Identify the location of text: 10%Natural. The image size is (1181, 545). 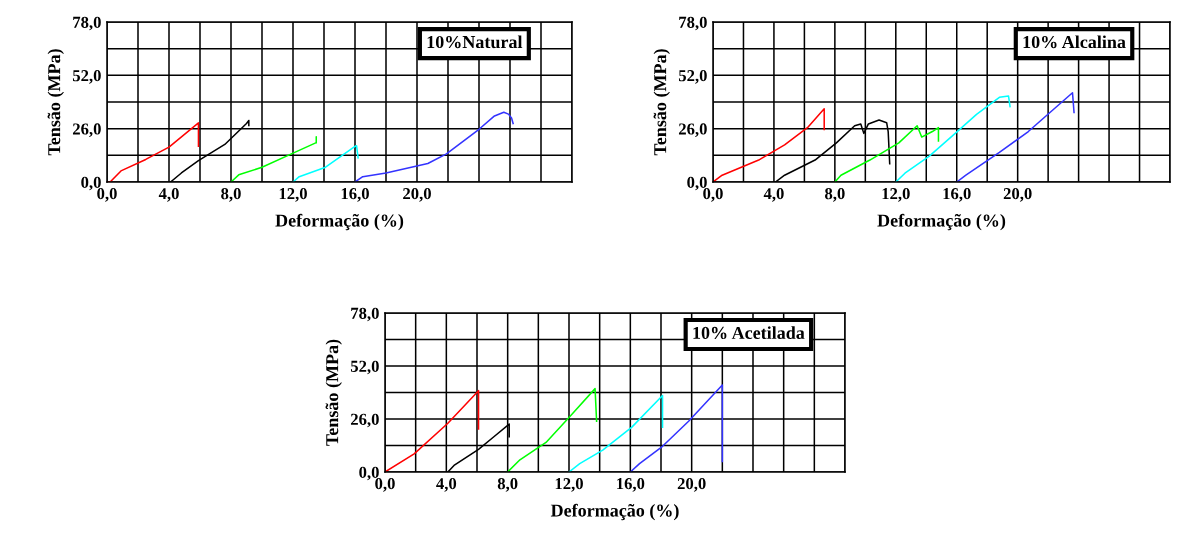
(475, 42).